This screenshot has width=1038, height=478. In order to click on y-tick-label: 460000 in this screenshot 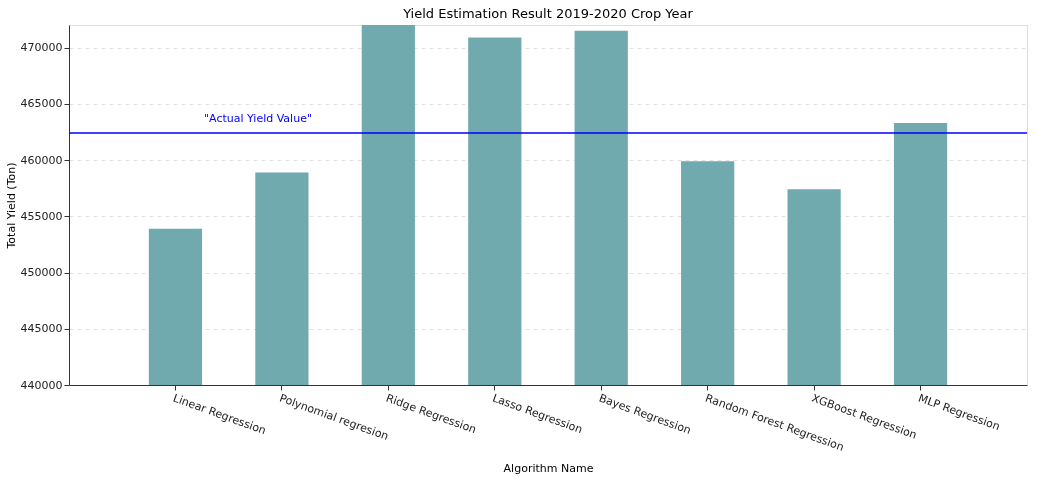, I will do `click(41, 160)`.